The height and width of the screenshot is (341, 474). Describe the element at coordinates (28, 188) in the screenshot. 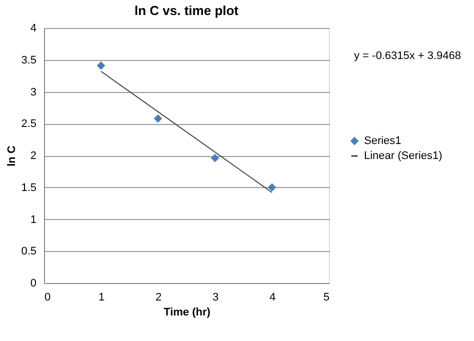

I see `y-tick-label: 1.5` at that location.